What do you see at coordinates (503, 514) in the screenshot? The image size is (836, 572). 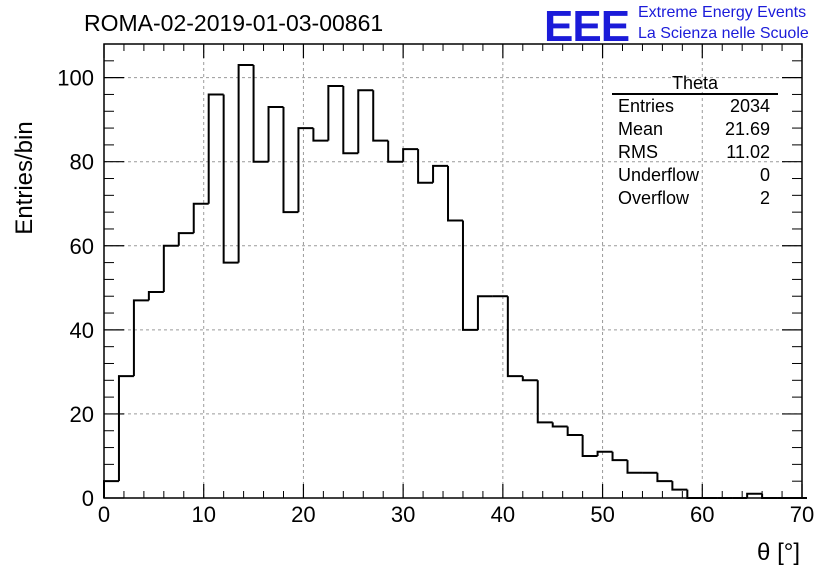 I see `x-tick-label: 40` at bounding box center [503, 514].